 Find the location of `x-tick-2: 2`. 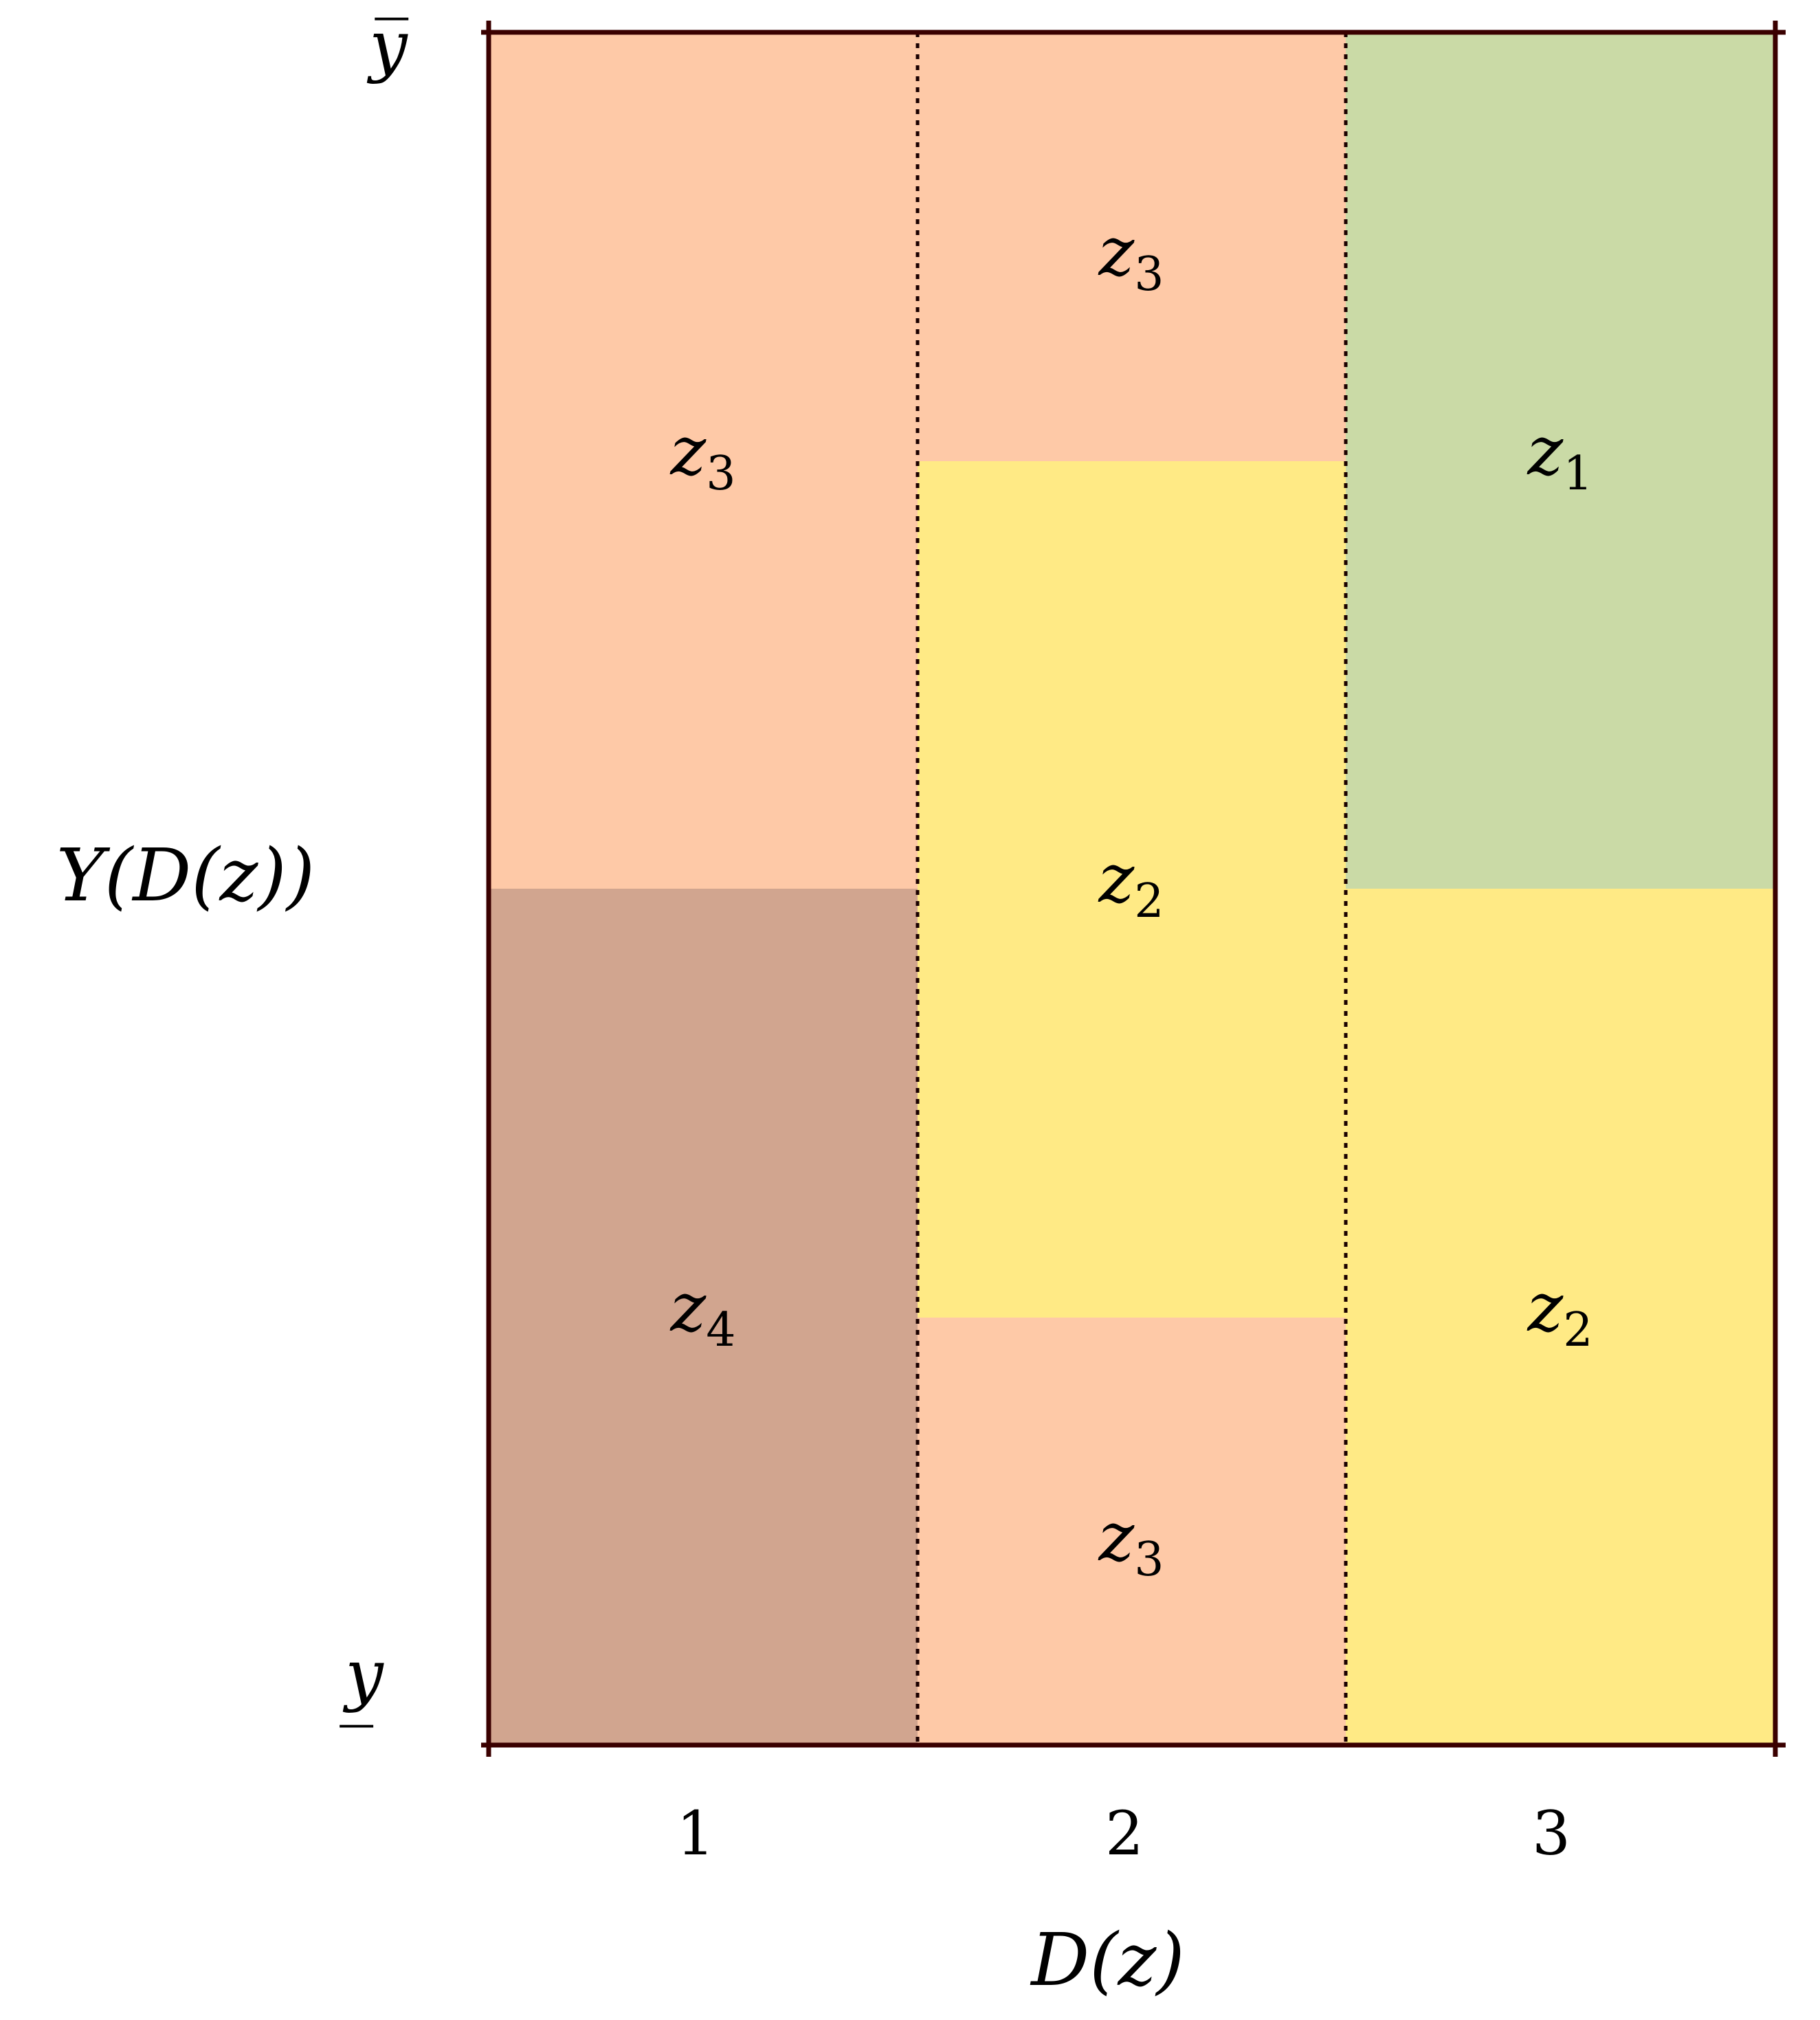

x-tick-2: 2 is located at coordinates (1124, 1833).